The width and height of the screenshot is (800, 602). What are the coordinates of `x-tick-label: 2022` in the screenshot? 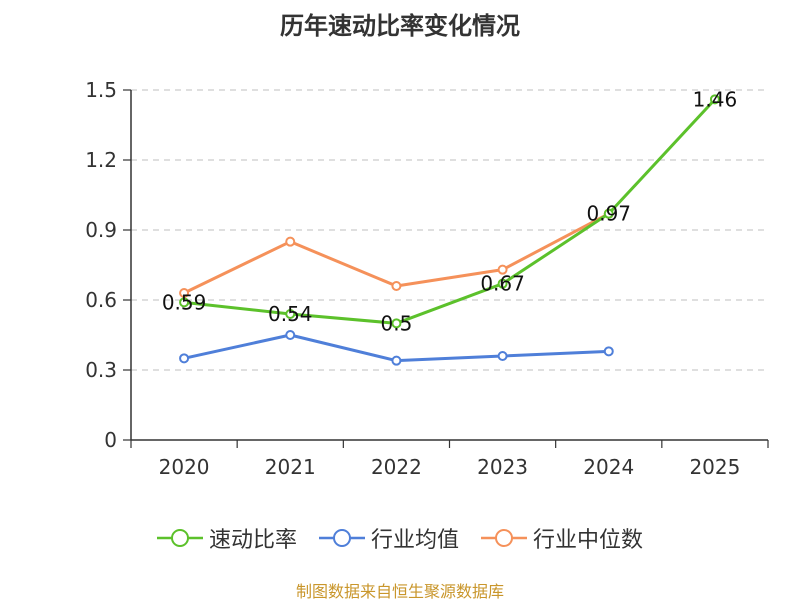 It's located at (396, 467).